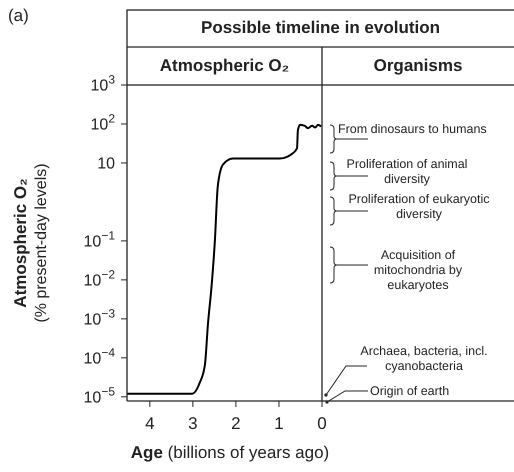  Describe the element at coordinates (100, 395) in the screenshot. I see `y-tick-label: 10$^{−5}$` at that location.